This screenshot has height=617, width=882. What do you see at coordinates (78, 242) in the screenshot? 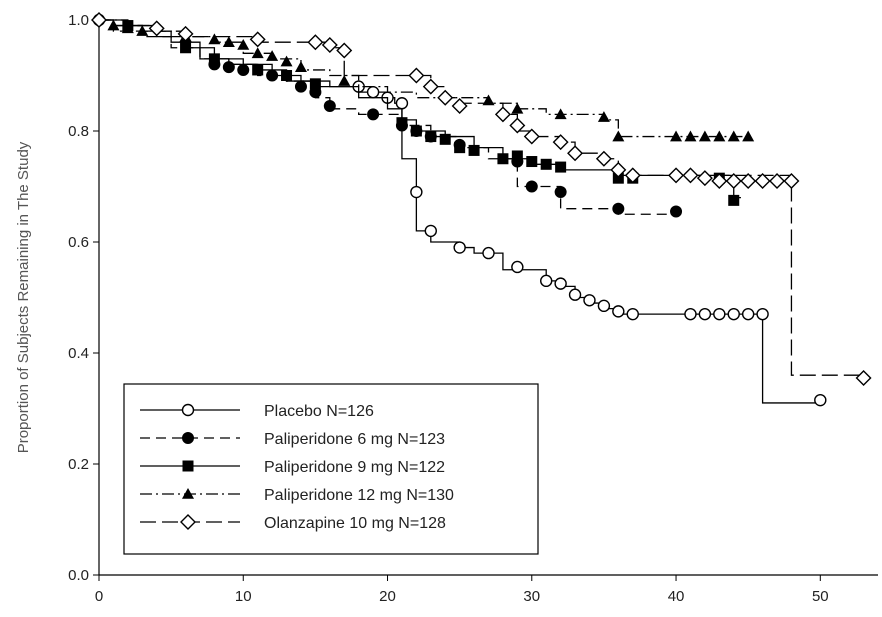
I see `y-tick-label: 0.6` at bounding box center [78, 242].